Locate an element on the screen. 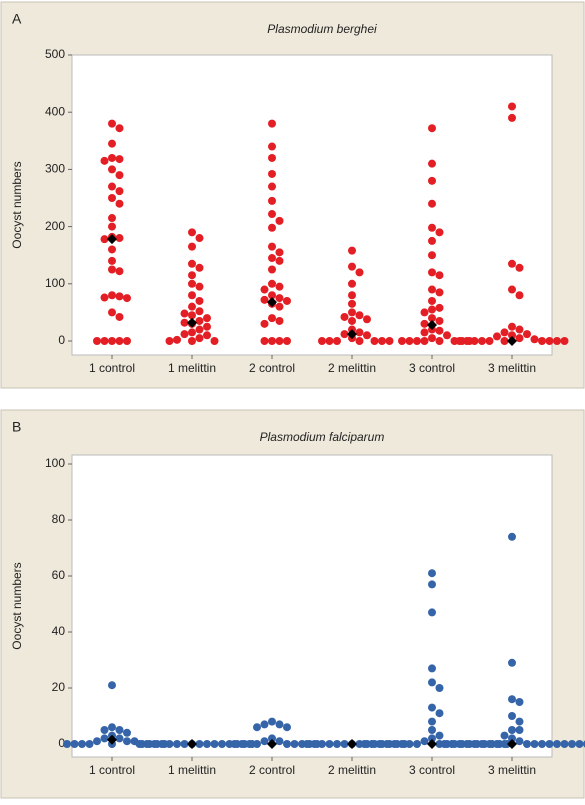 The image size is (585, 805). y-tick-label: 500 is located at coordinates (55, 54).